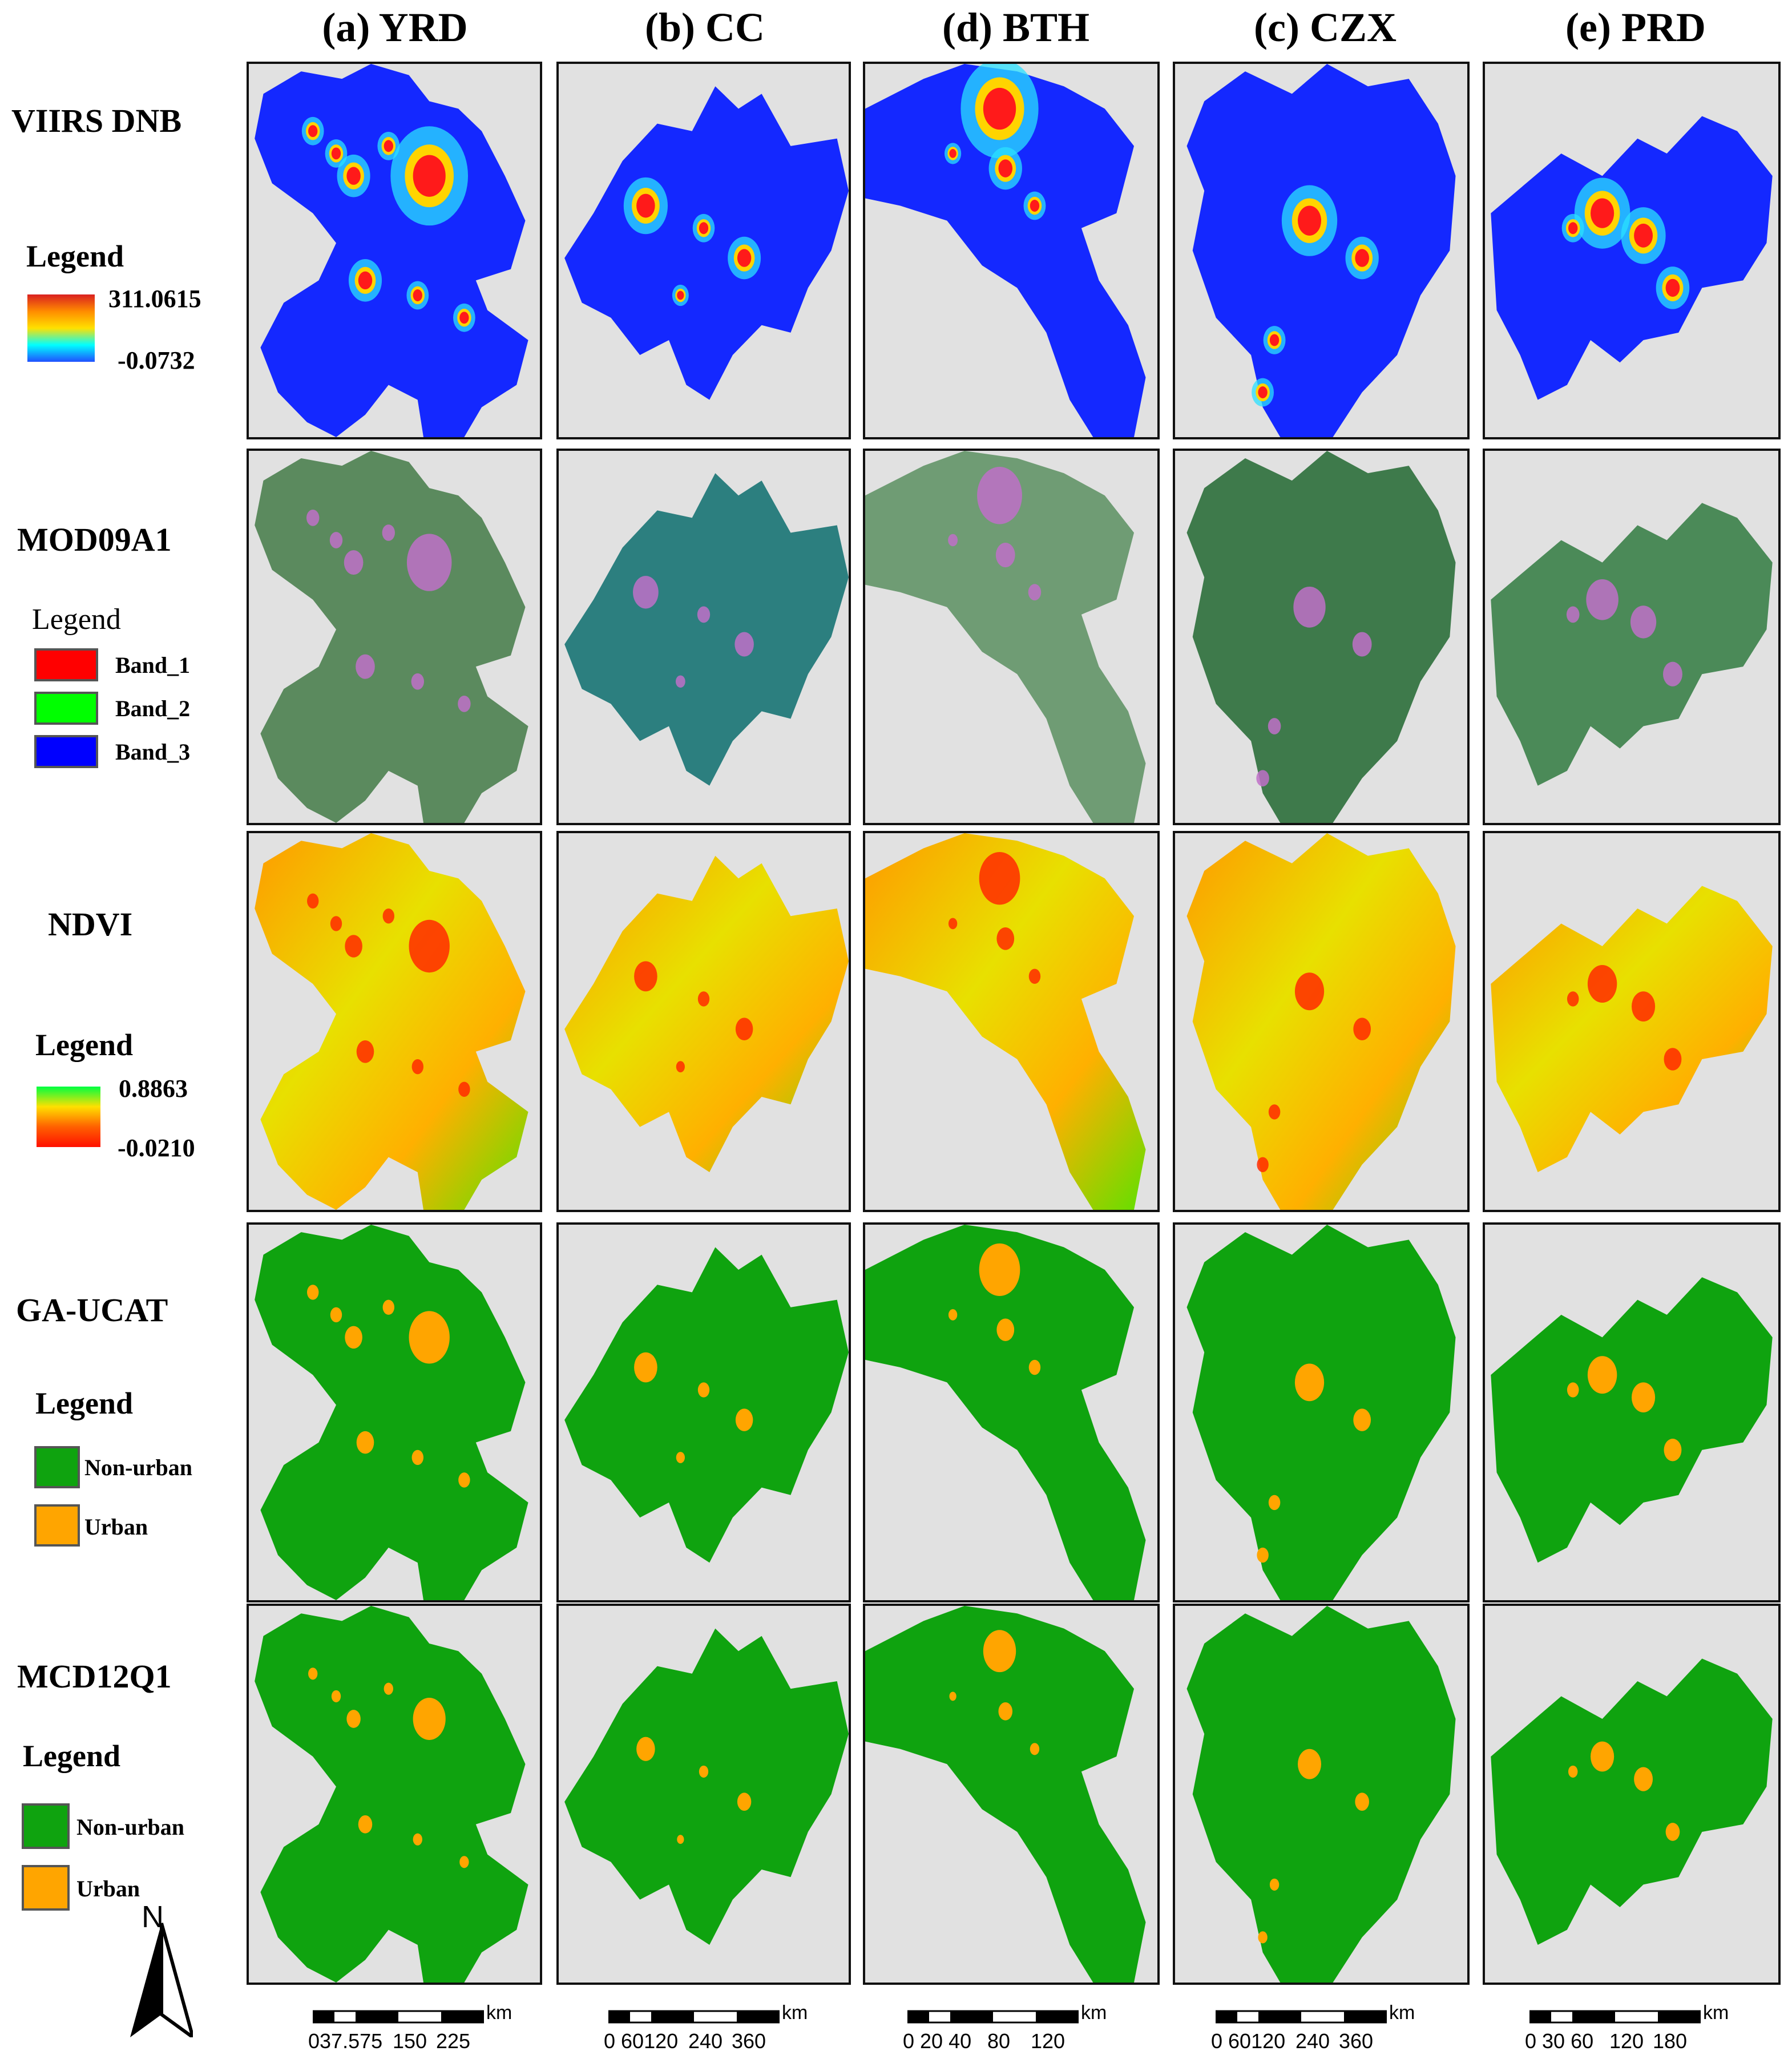 This screenshot has width=1792, height=2055. What do you see at coordinates (46, 1888) in the screenshot?
I see `mcd12-urban-swatch` at bounding box center [46, 1888].